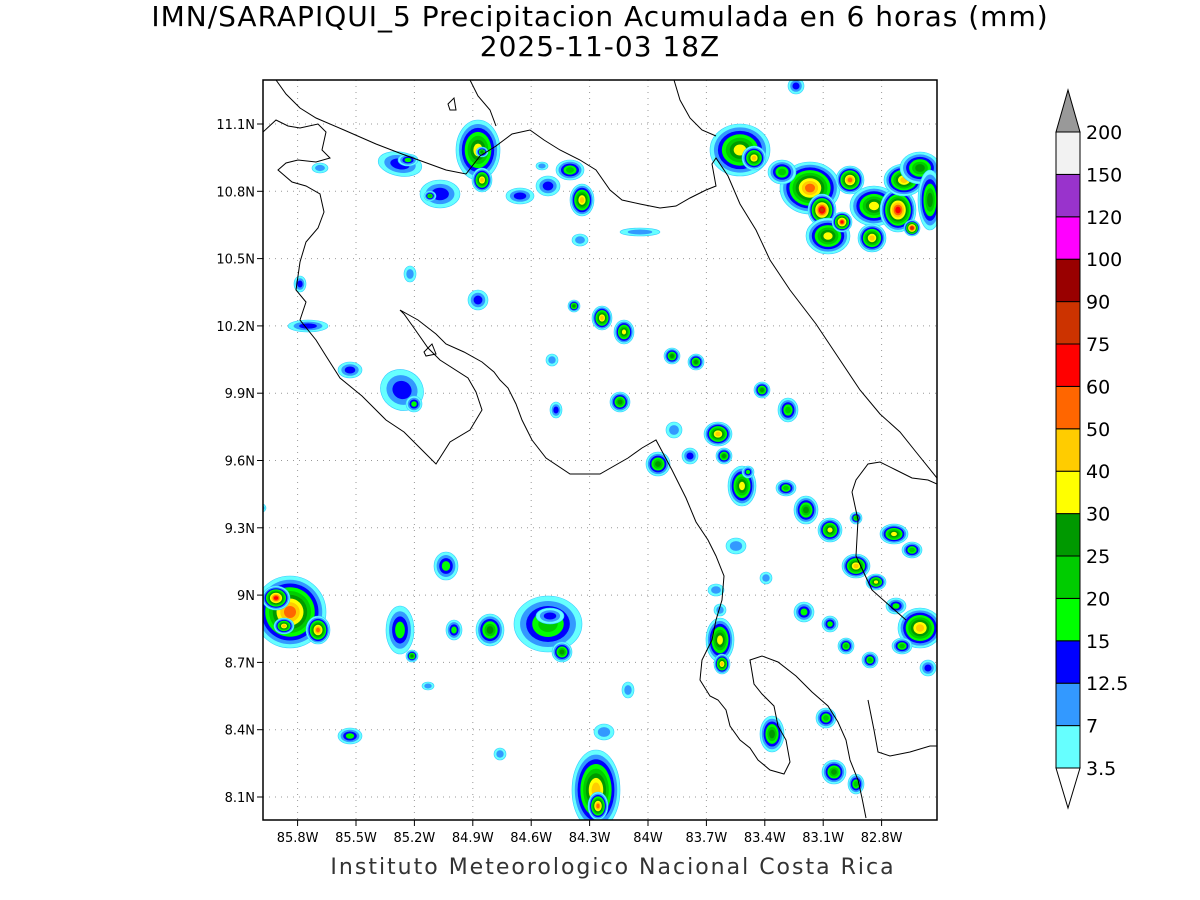 The image size is (1200, 900). What do you see at coordinates (1098, 557) in the screenshot?
I see `colorbar-label: 25` at bounding box center [1098, 557].